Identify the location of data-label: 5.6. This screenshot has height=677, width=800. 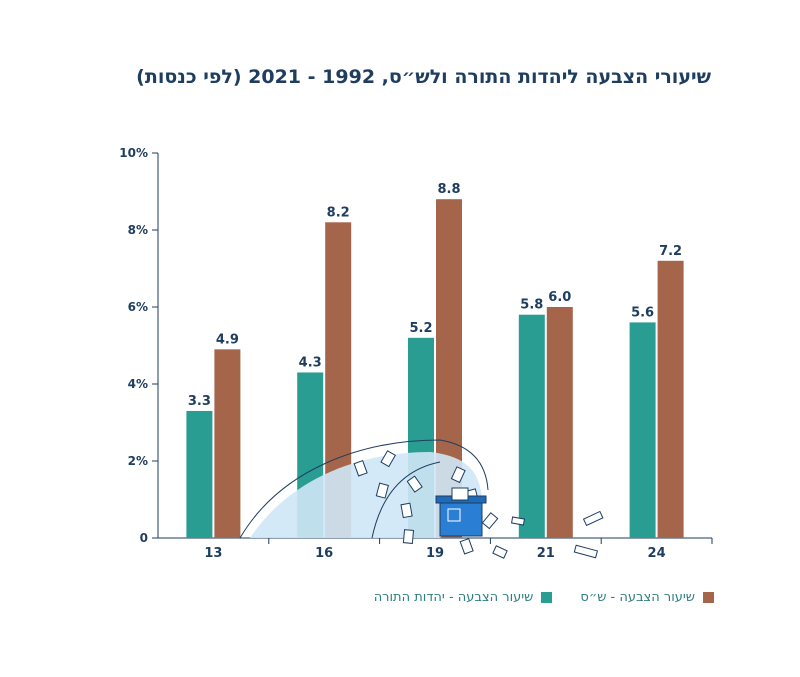
(642, 312).